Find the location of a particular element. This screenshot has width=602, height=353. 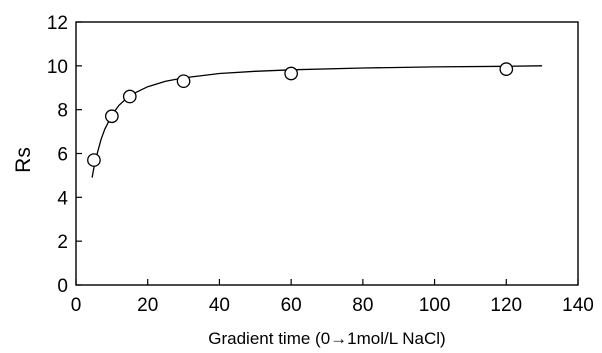

y-tick-label: 10 is located at coordinates (57, 67).